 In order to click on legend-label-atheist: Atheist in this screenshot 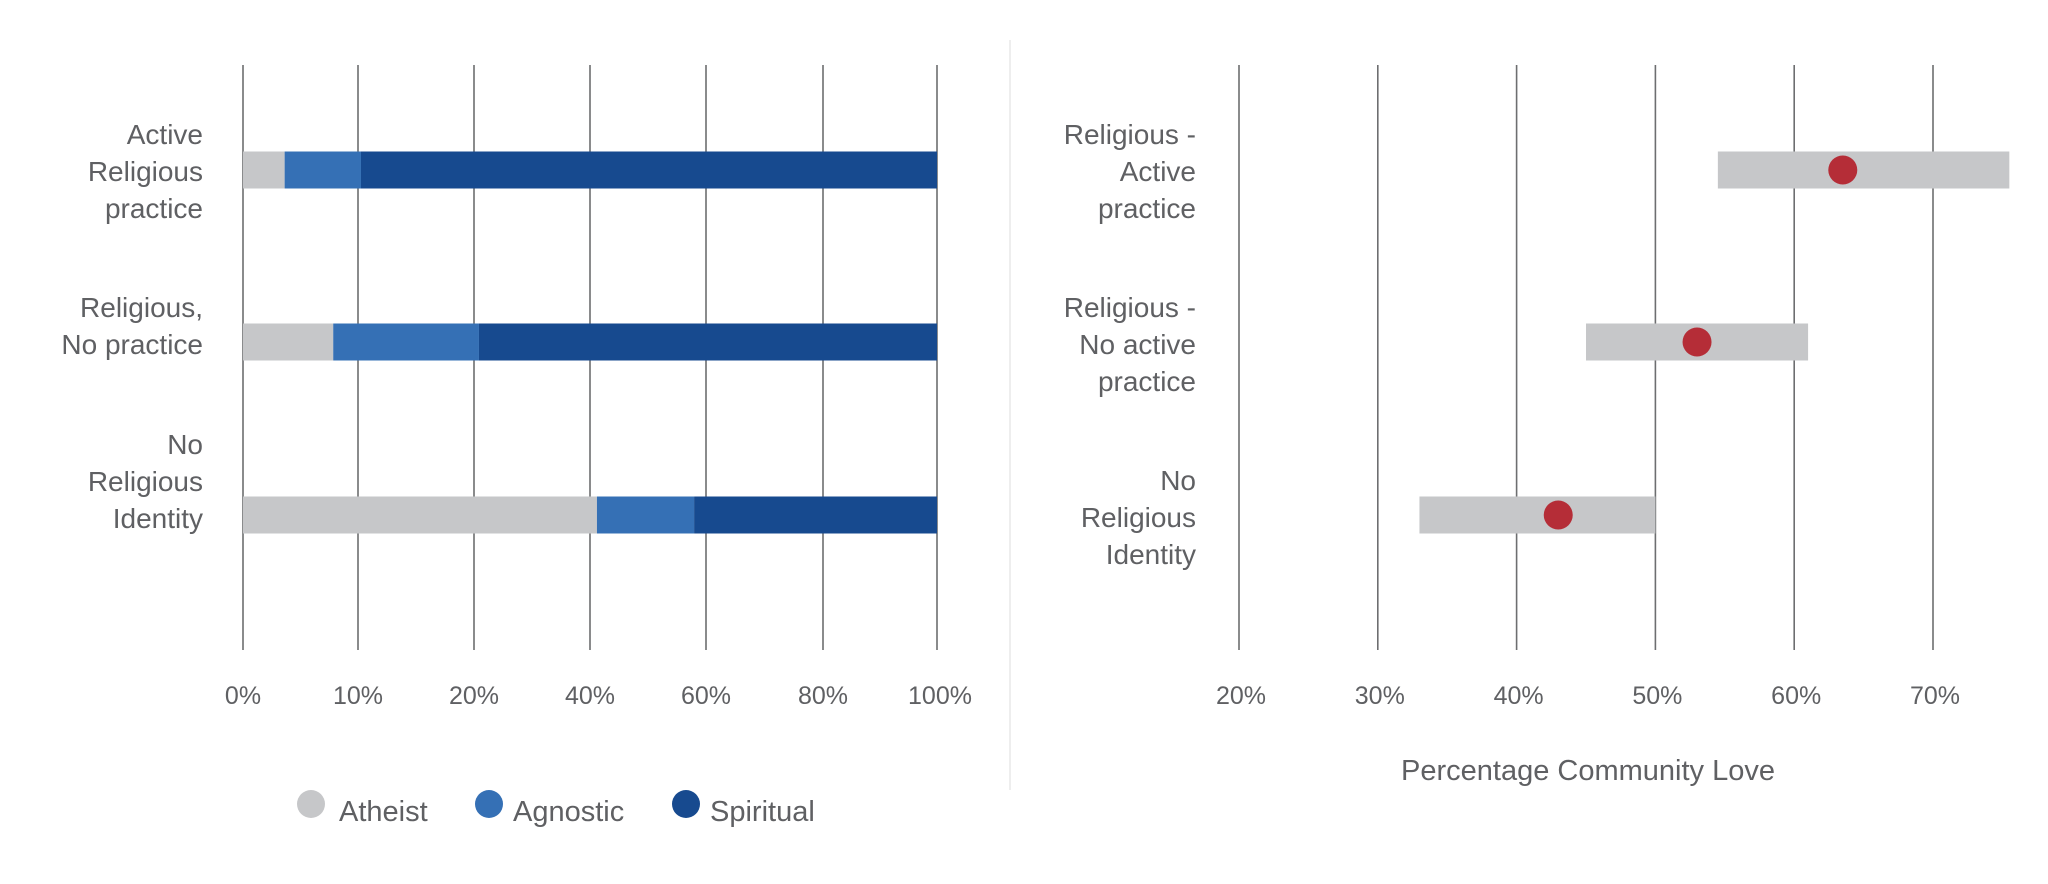, I will do `click(383, 812)`.